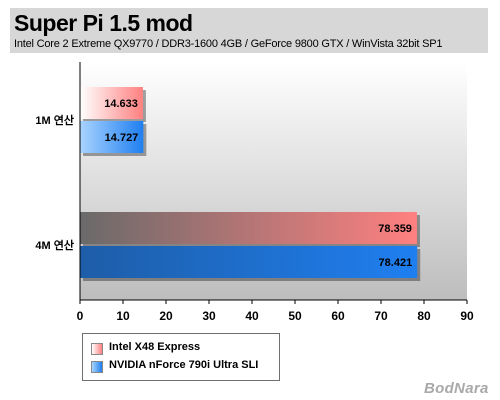  I want to click on bar-nvidia-1m, so click(112, 137).